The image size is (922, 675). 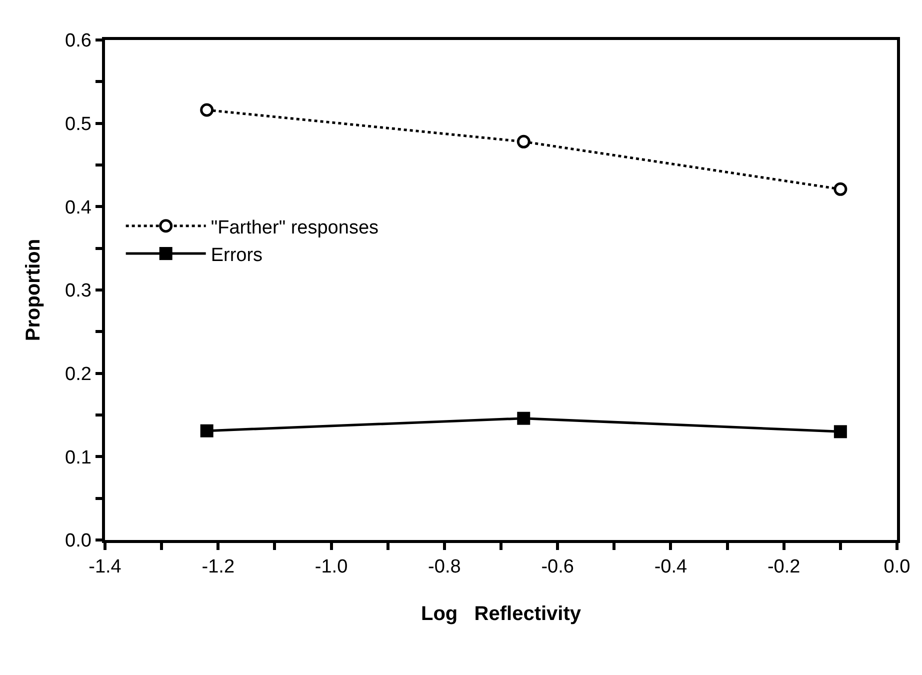 I want to click on x-tick-label: -1.0, so click(x=331, y=567).